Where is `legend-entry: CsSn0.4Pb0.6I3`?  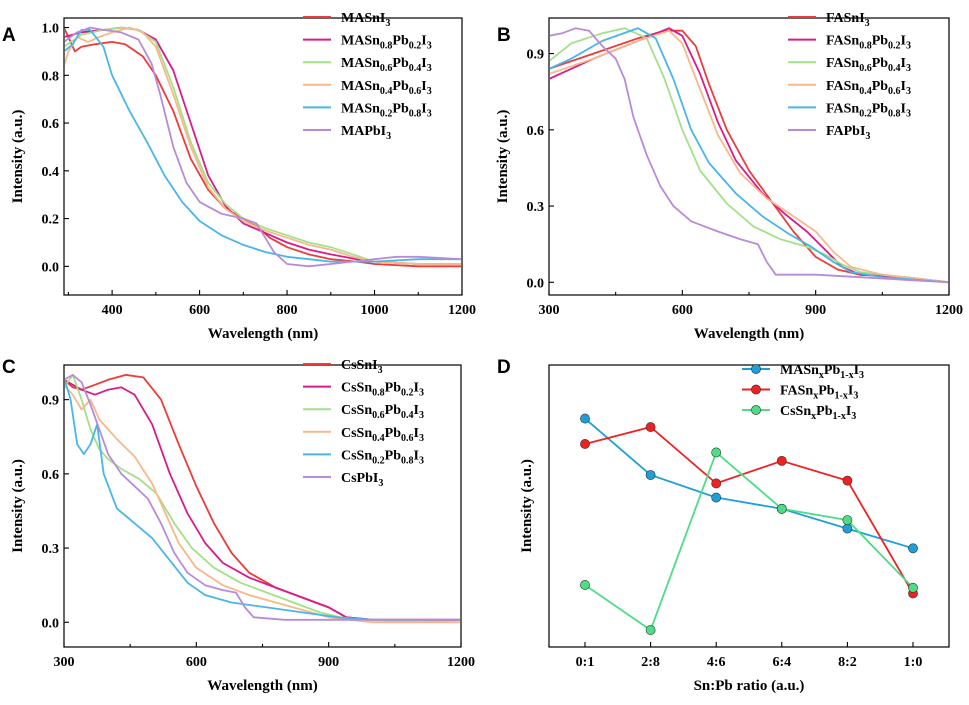 legend-entry: CsSn0.4Pb0.6I3 is located at coordinates (382, 435).